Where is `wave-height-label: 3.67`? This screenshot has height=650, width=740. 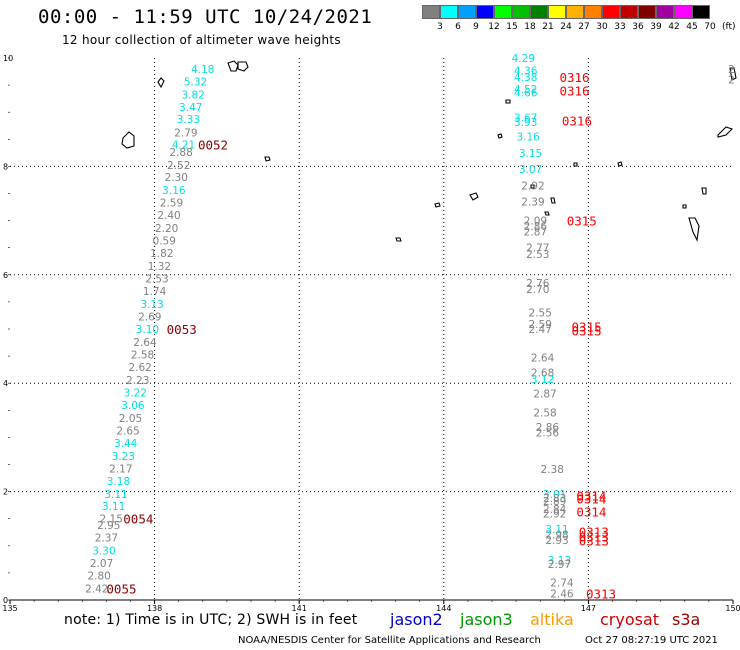
wave-height-label: 3.67 is located at coordinates (525, 119).